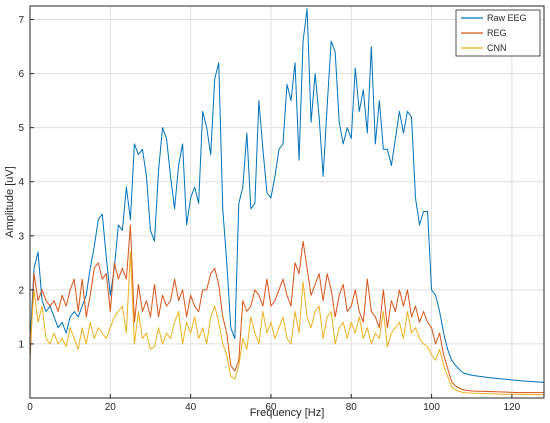 Image resolution: width=550 pixels, height=423 pixels. What do you see at coordinates (497, 48) in the screenshot?
I see `legend-entry: CNN` at bounding box center [497, 48].